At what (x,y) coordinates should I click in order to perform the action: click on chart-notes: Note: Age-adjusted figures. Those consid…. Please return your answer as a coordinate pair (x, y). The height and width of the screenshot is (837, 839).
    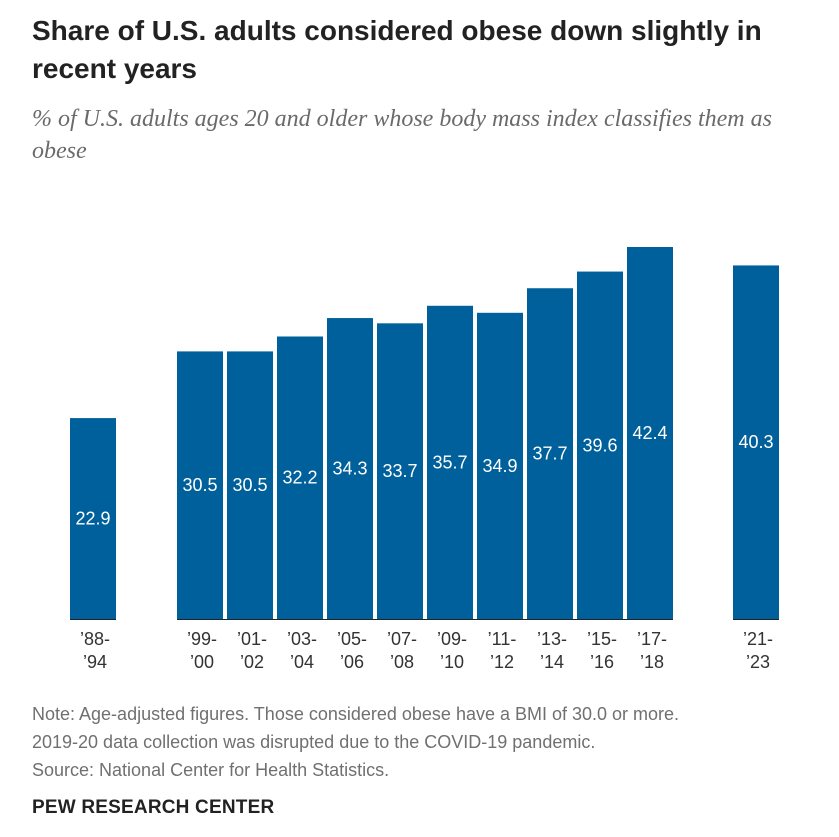
    Looking at the image, I should click on (427, 742).